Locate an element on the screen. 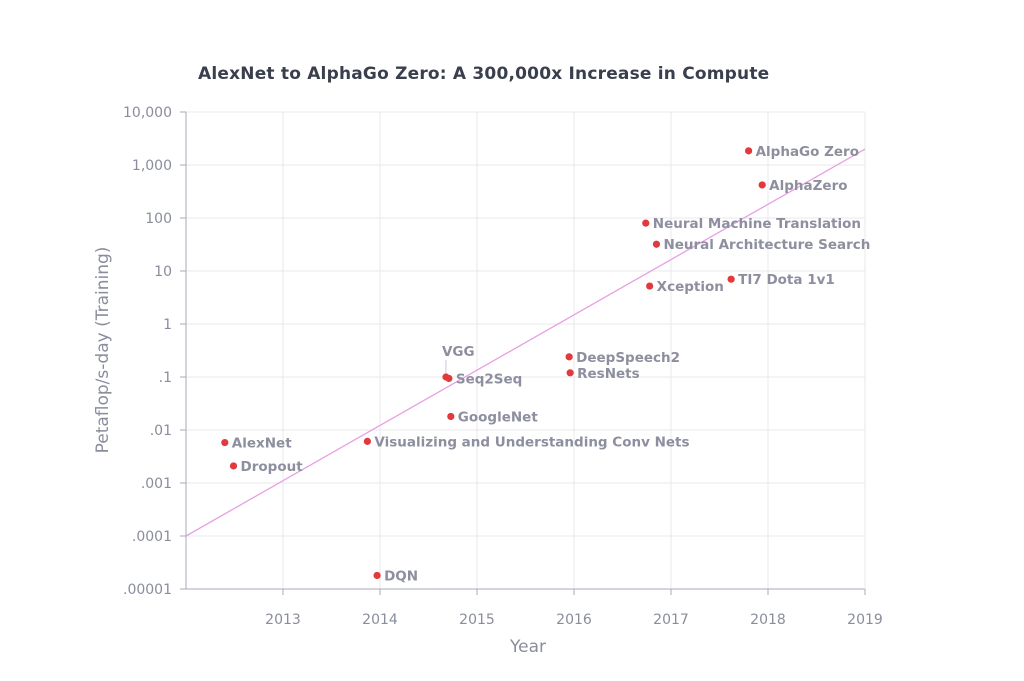 The width and height of the screenshot is (1024, 681). point-label: DeepSpeech2 is located at coordinates (628, 358).